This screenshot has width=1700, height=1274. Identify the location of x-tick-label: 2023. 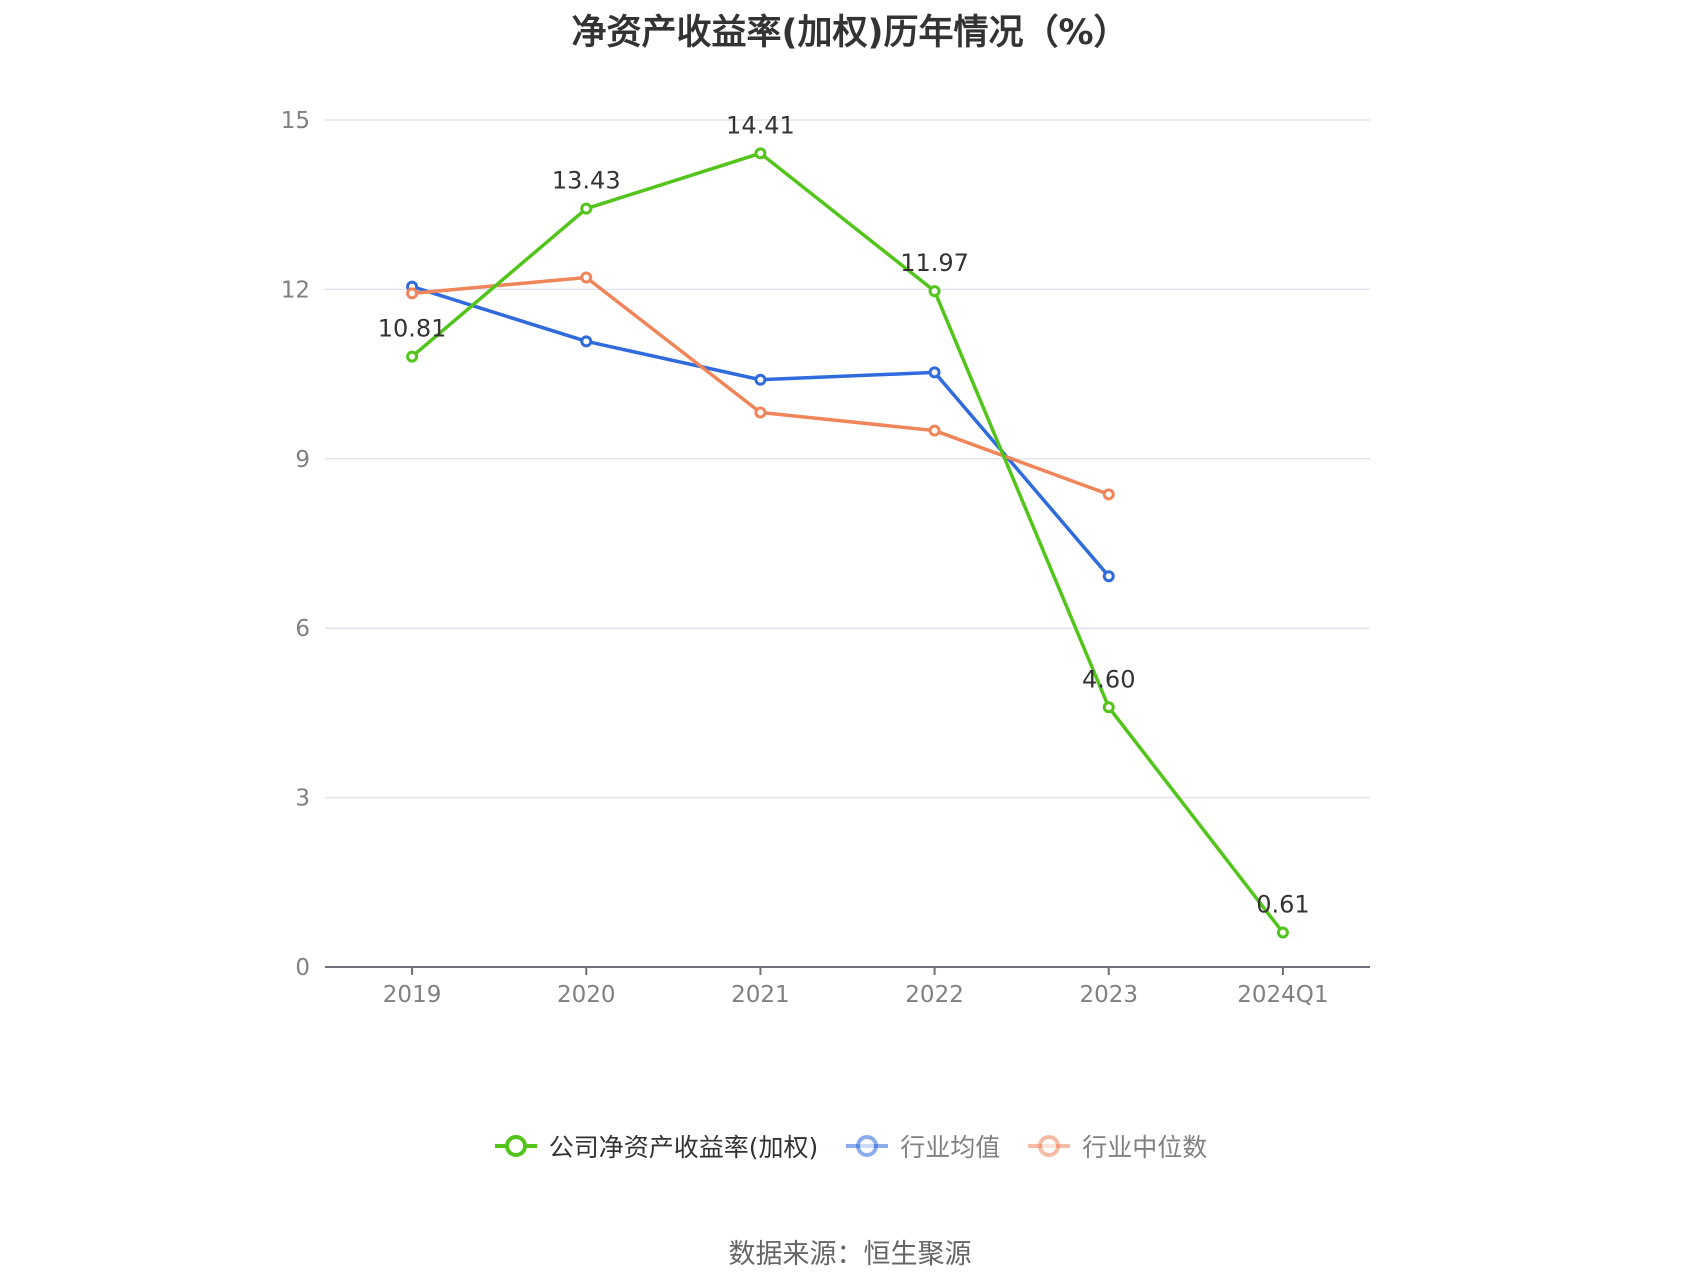
(1108, 995).